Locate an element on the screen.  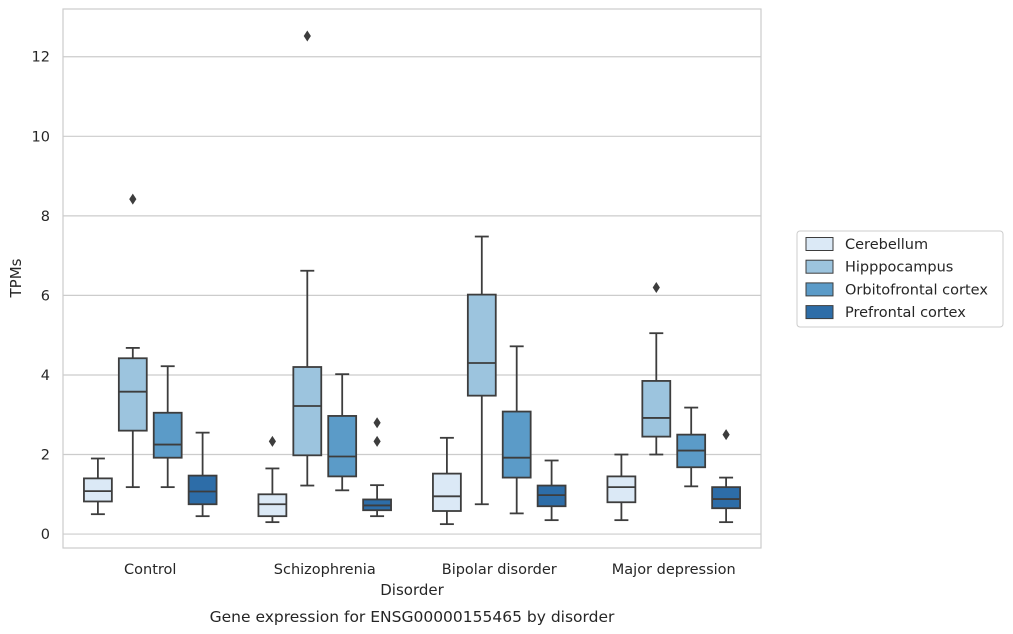
y-tick-label: 10 is located at coordinates (41, 137).